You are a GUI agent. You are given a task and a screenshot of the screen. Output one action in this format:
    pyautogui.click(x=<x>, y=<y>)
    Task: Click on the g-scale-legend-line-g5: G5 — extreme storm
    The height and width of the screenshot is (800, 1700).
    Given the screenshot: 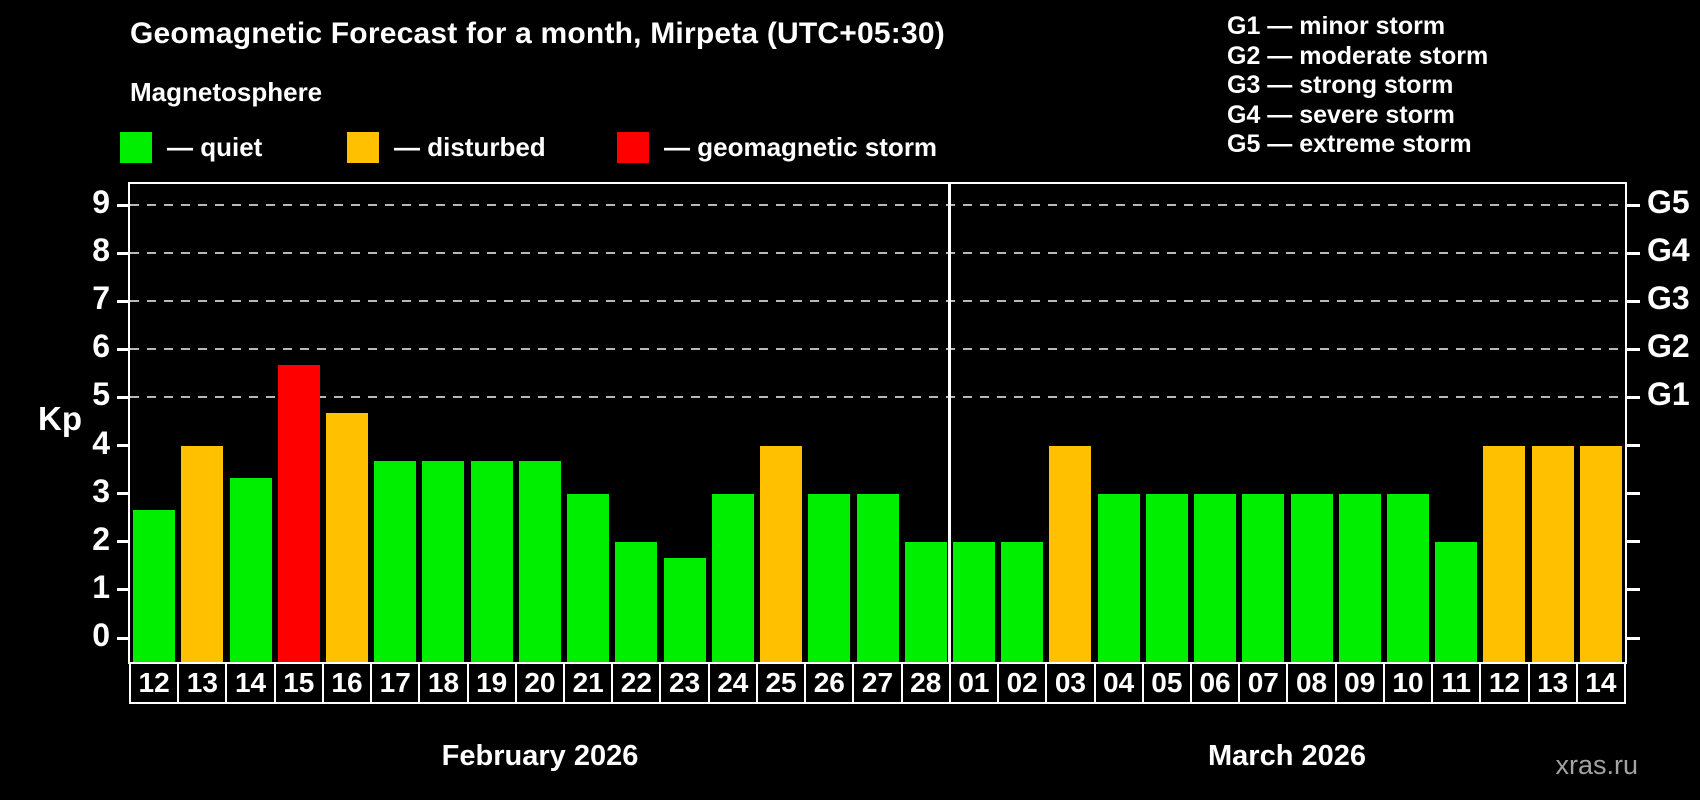 What is the action you would take?
    pyautogui.click(x=1349, y=144)
    